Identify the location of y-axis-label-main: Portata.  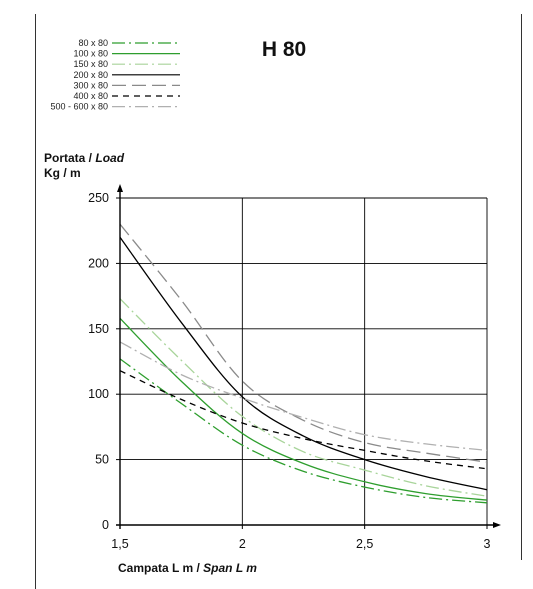
(65, 158).